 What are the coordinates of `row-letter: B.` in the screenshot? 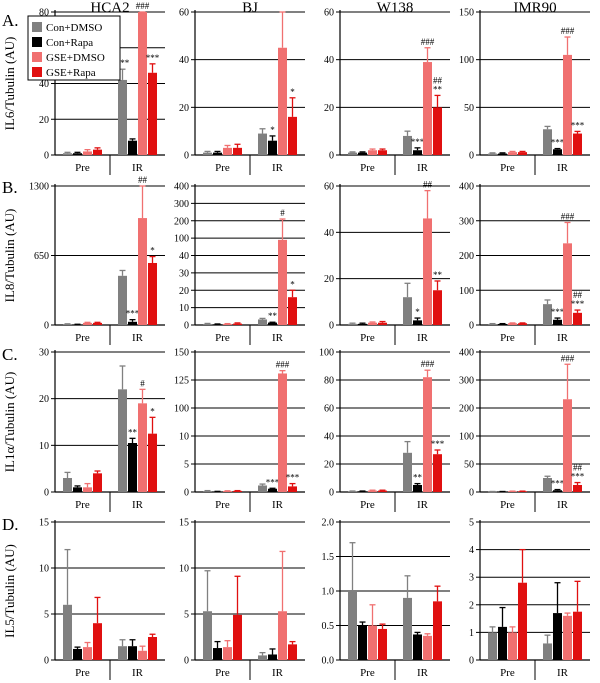 It's located at (10, 187).